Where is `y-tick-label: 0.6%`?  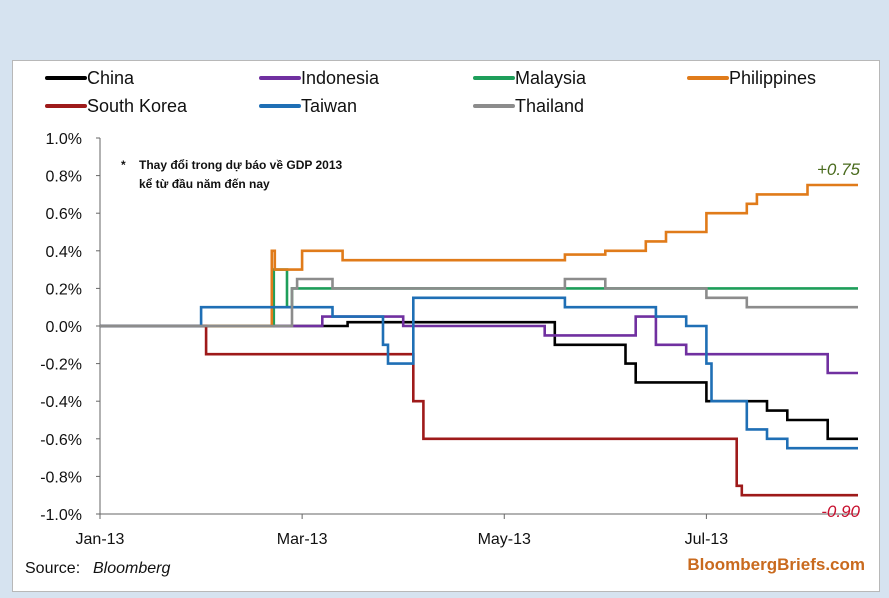
y-tick-label: 0.6% is located at coordinates (64, 214).